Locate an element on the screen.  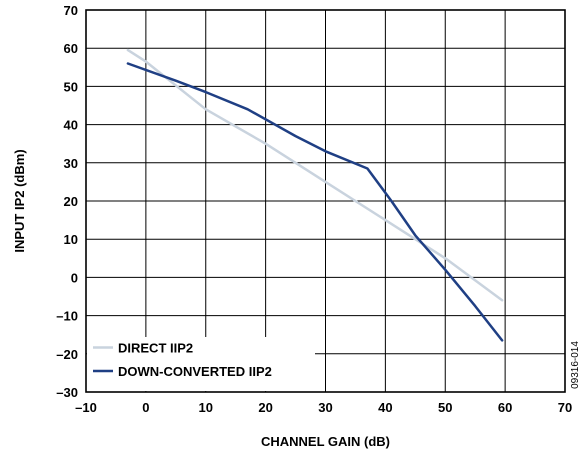
x-tick-label: 30 is located at coordinates (325, 407).